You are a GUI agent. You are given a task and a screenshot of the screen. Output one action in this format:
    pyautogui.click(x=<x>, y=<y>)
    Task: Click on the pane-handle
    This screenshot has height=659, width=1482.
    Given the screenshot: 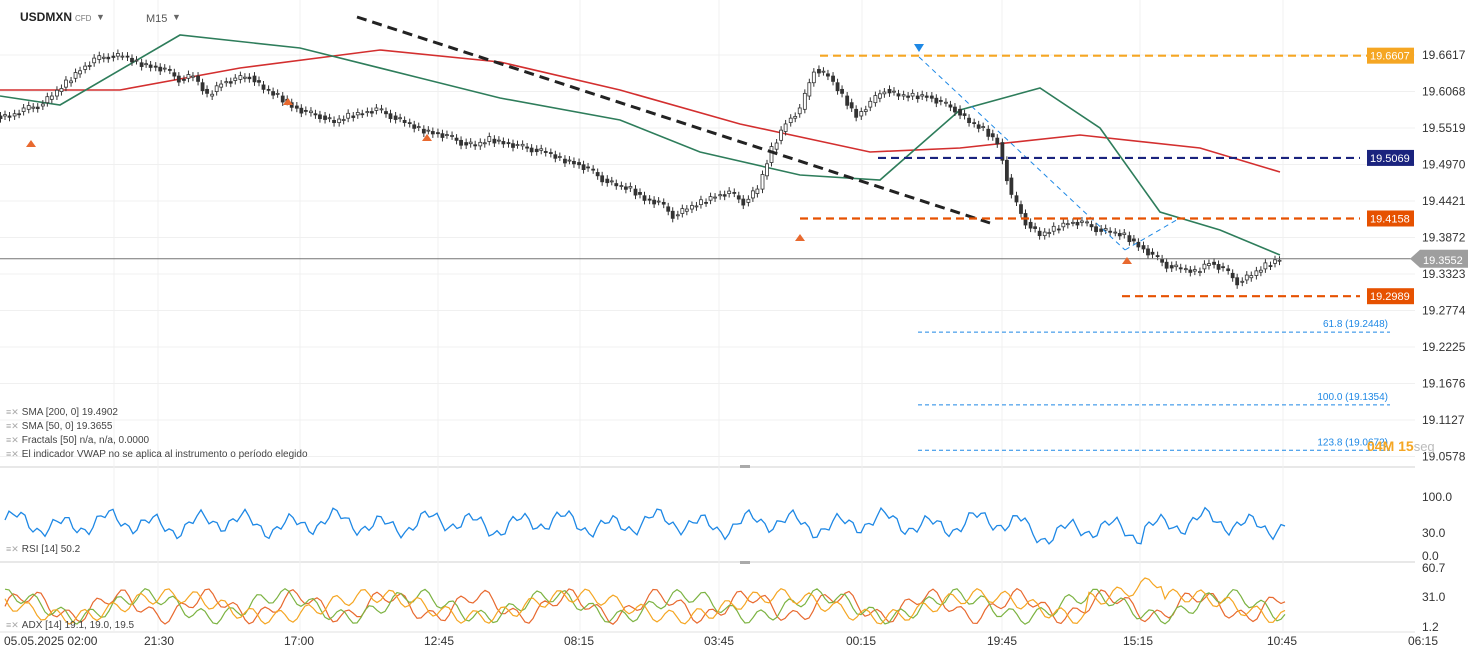 What is the action you would take?
    pyautogui.click(x=745, y=466)
    